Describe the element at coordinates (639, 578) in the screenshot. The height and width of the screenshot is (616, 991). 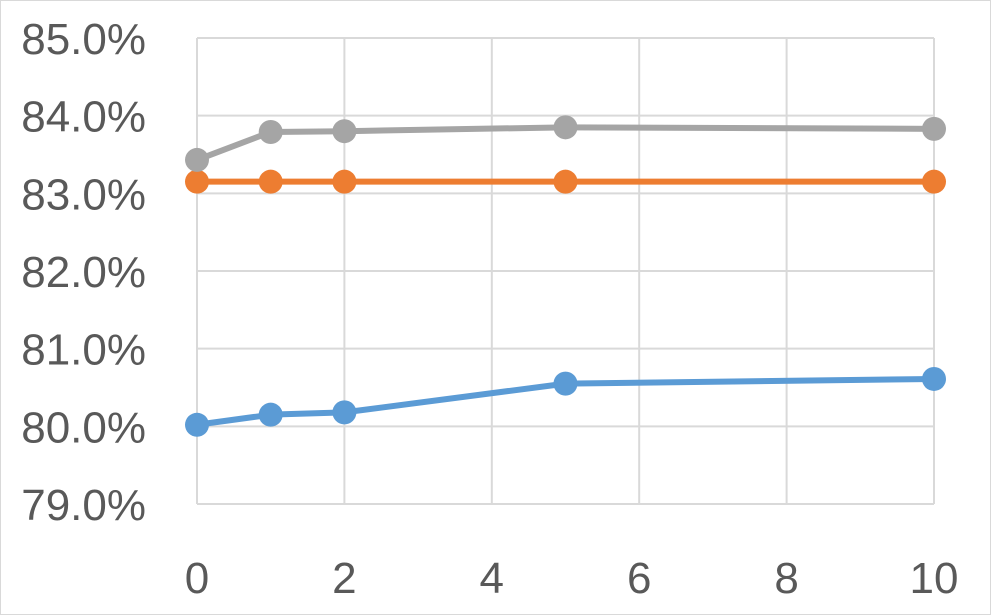
I see `x-tick-label: 6` at that location.